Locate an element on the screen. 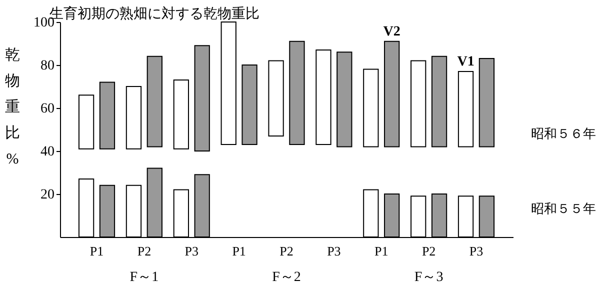 This screenshot has height=290, width=603. text: F～1 is located at coordinates (144, 277).